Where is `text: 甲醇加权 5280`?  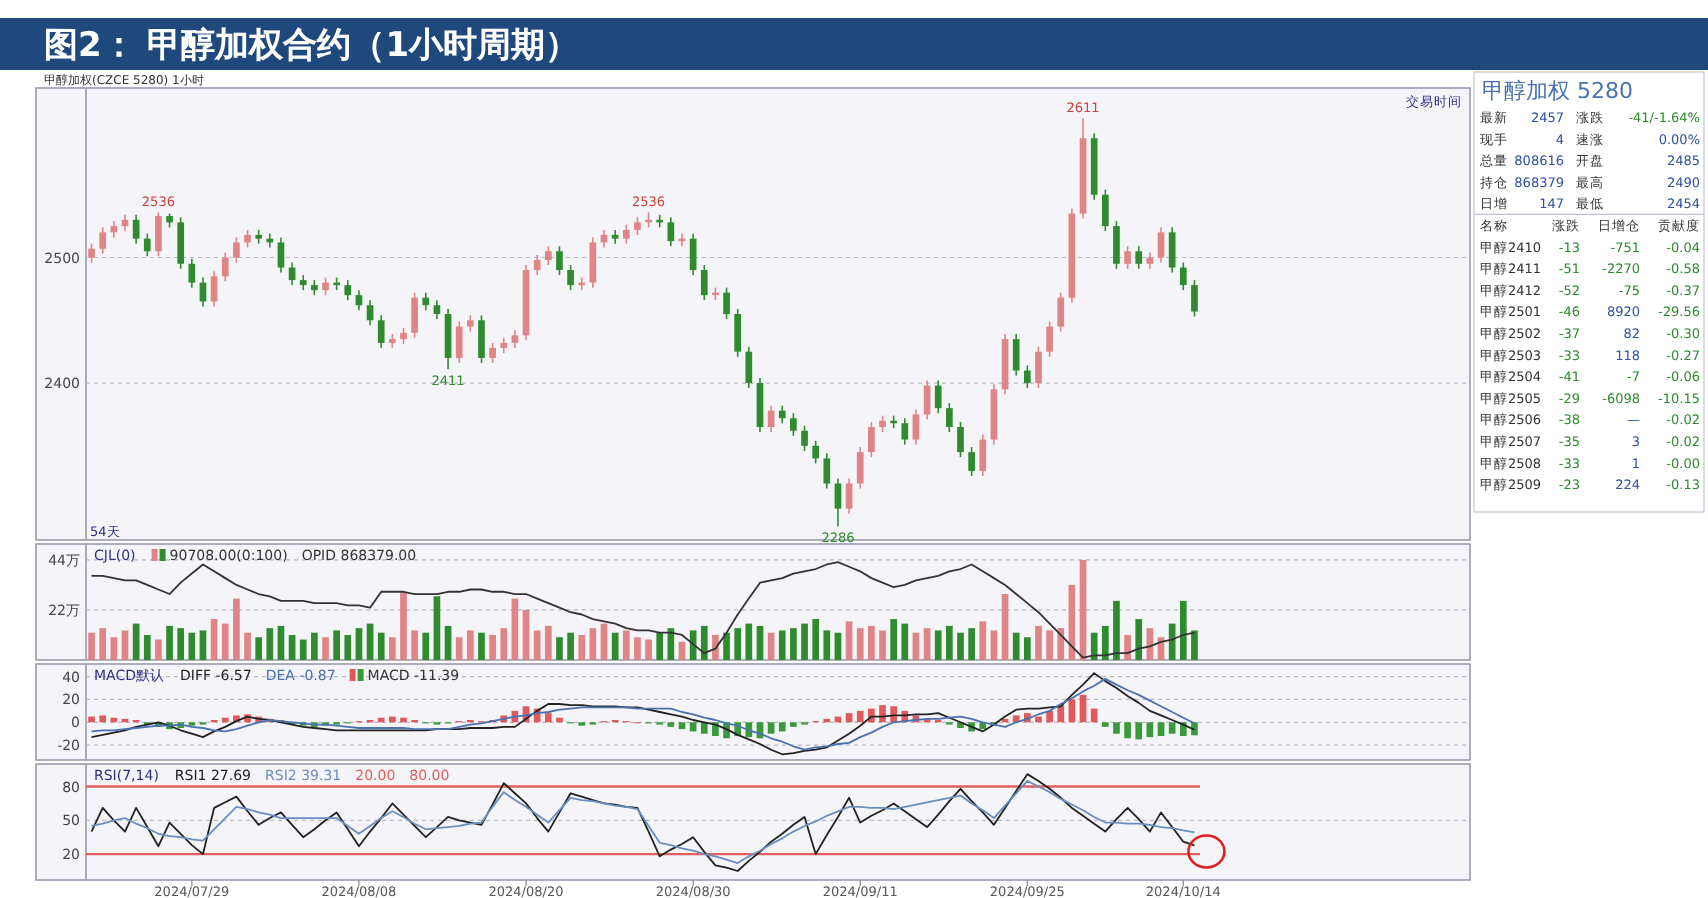
text: 甲醇加权 5280 is located at coordinates (1557, 91).